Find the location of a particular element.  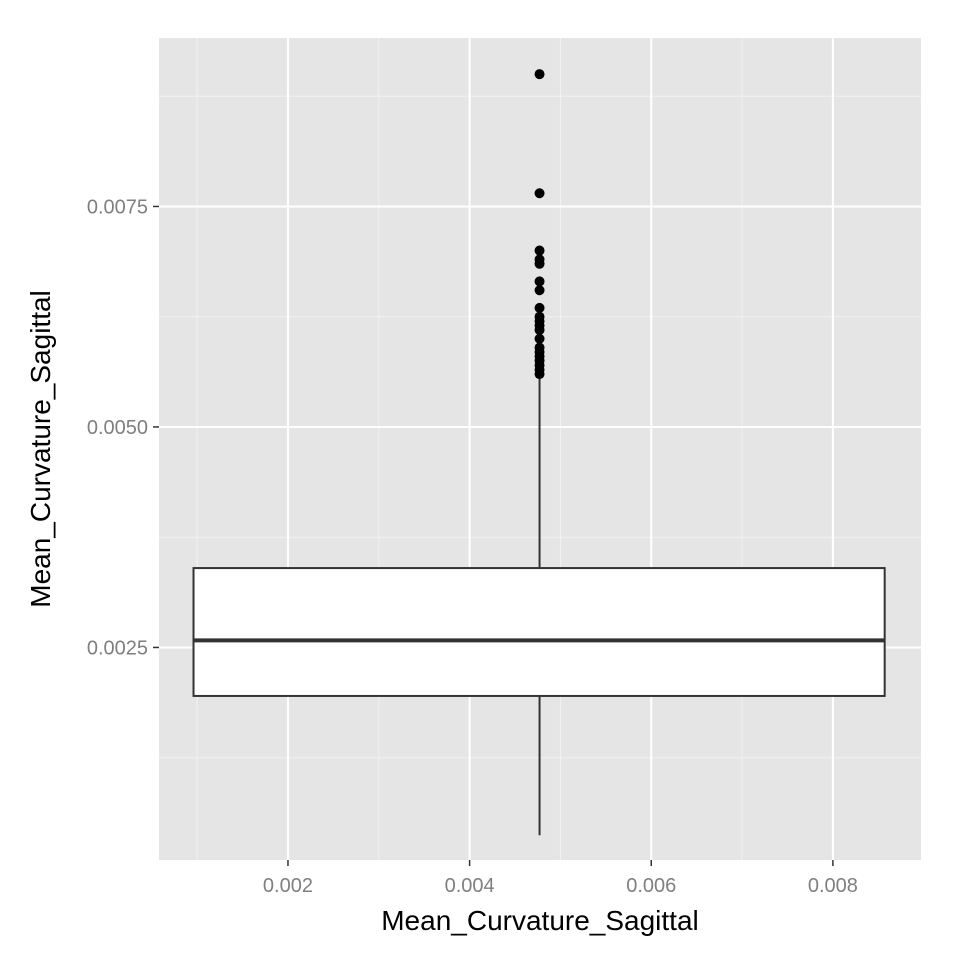

x-tick-label: 0.008 is located at coordinates (833, 886).